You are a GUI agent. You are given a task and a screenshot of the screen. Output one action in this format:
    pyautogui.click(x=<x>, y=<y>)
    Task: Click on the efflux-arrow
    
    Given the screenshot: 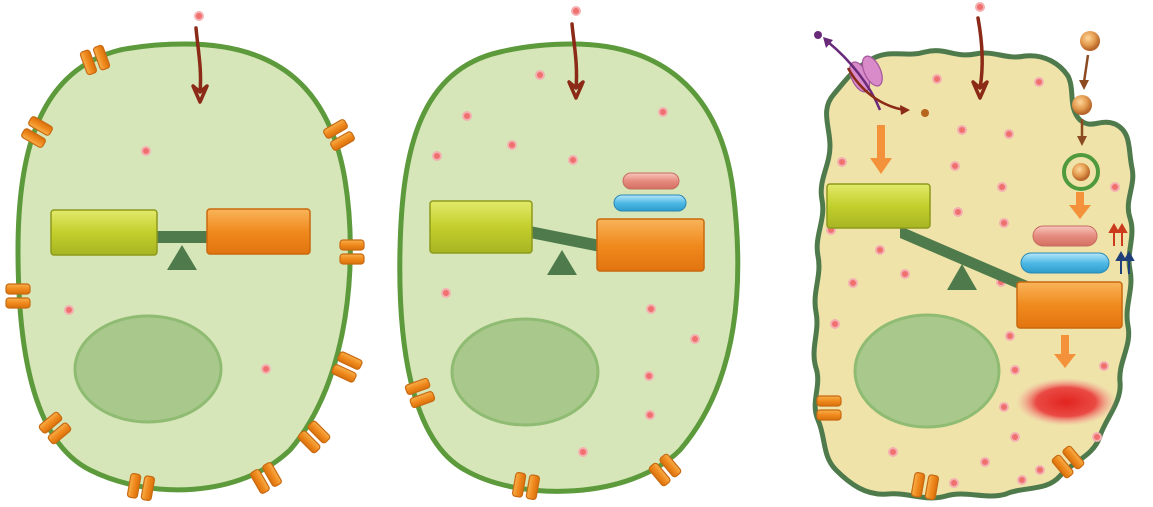 What is the action you would take?
    pyautogui.click(x=854, y=76)
    